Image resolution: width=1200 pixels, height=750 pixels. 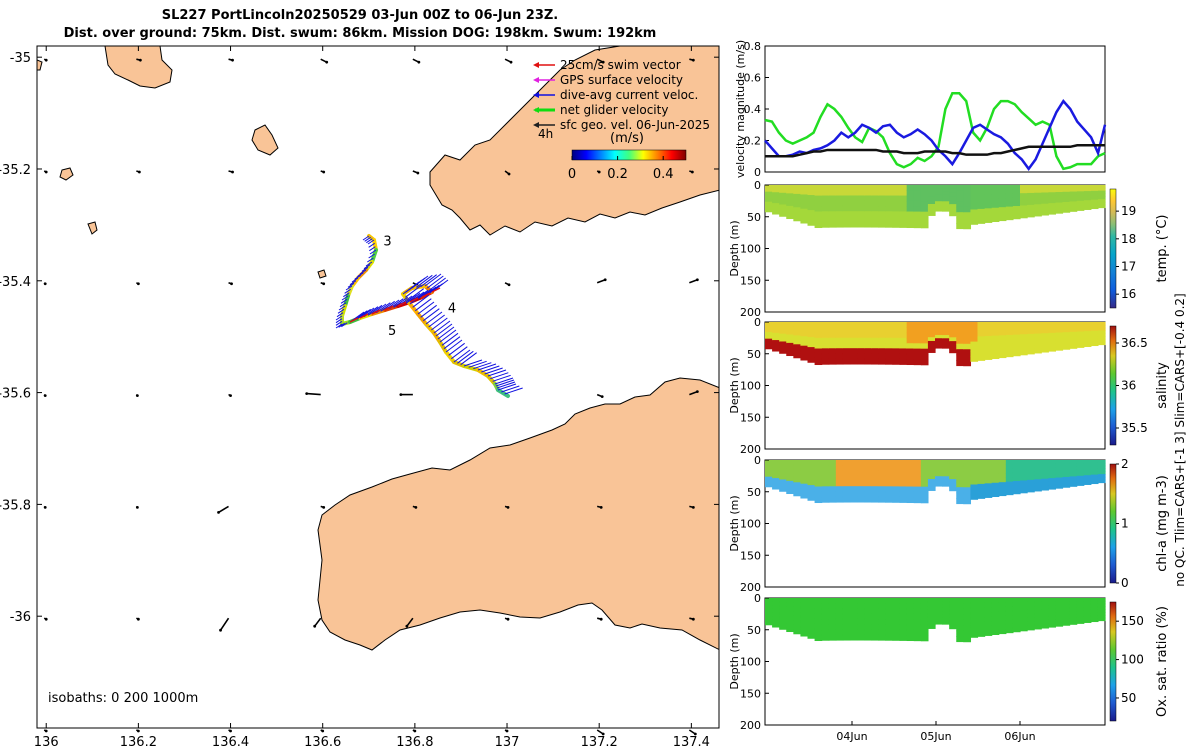 I want to click on current-arrow, so click(x=601, y=281).